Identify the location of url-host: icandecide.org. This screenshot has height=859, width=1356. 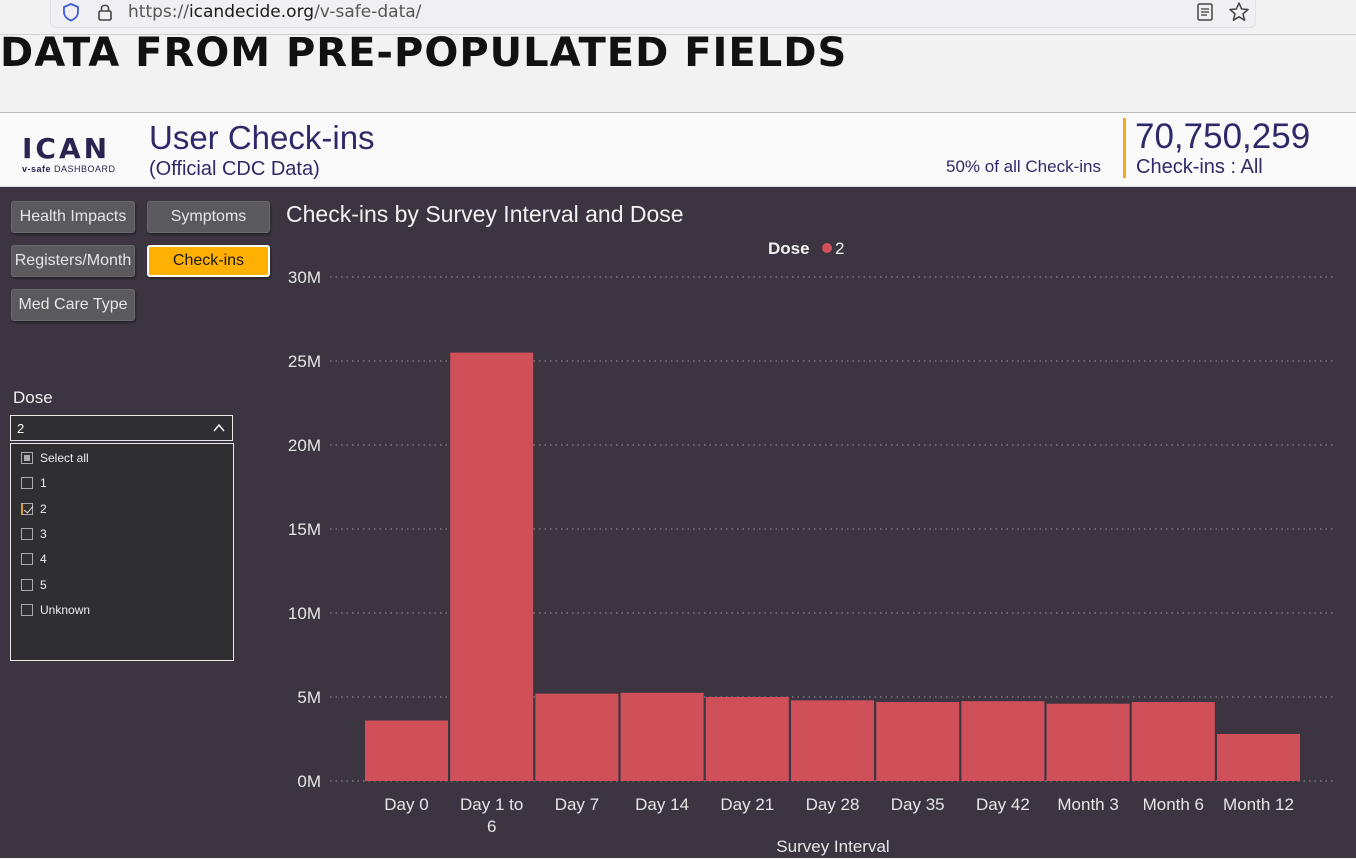
(251, 12).